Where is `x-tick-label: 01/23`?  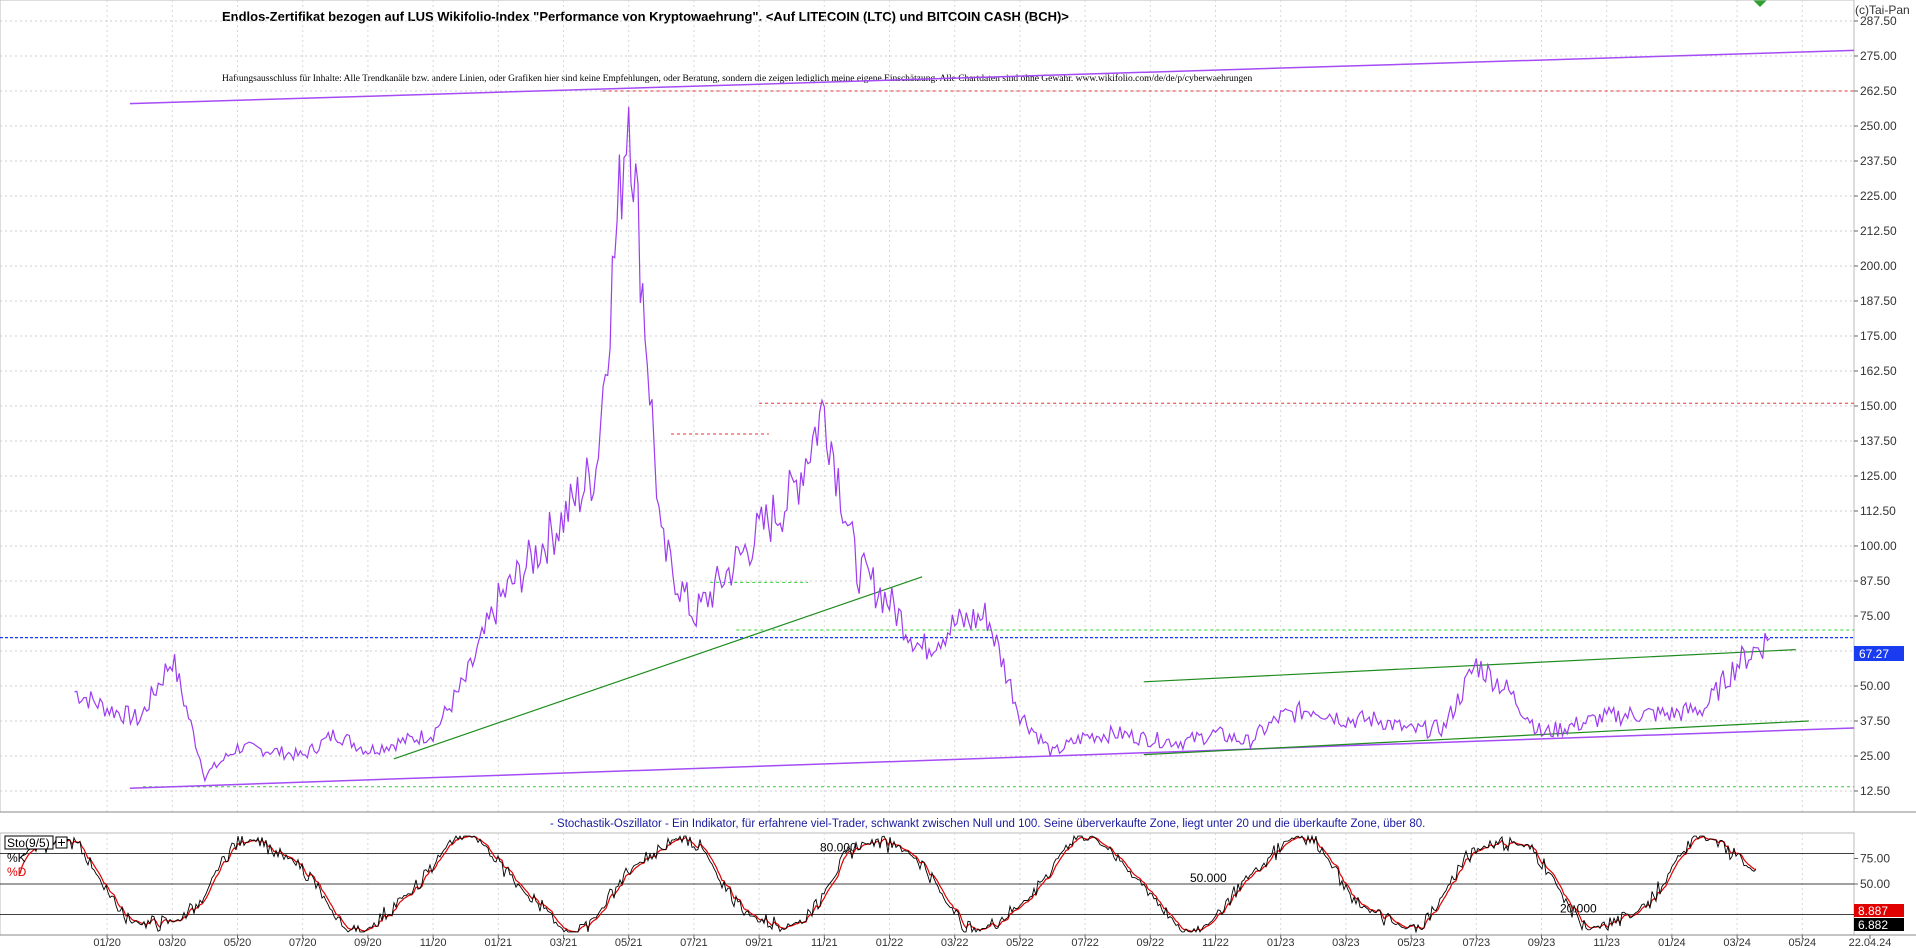 x-tick-label: 01/23 is located at coordinates (1281, 942).